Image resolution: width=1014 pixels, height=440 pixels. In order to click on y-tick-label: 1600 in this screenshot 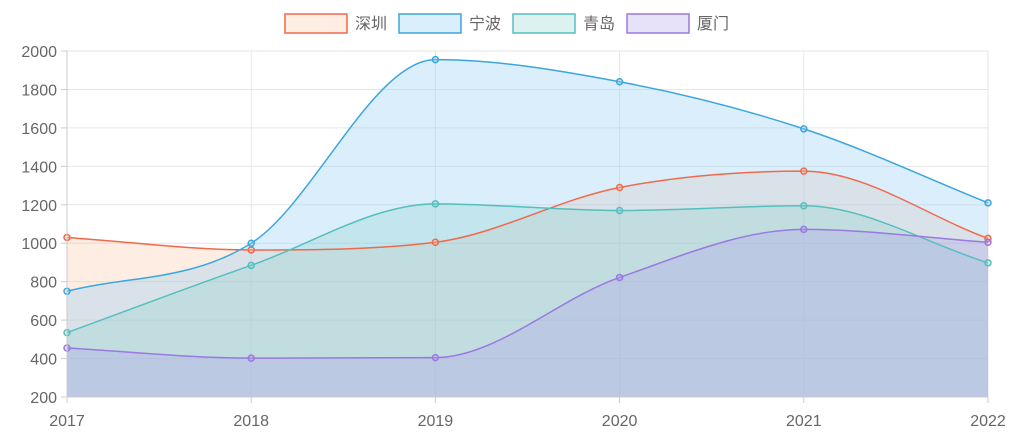, I will do `click(39, 129)`.